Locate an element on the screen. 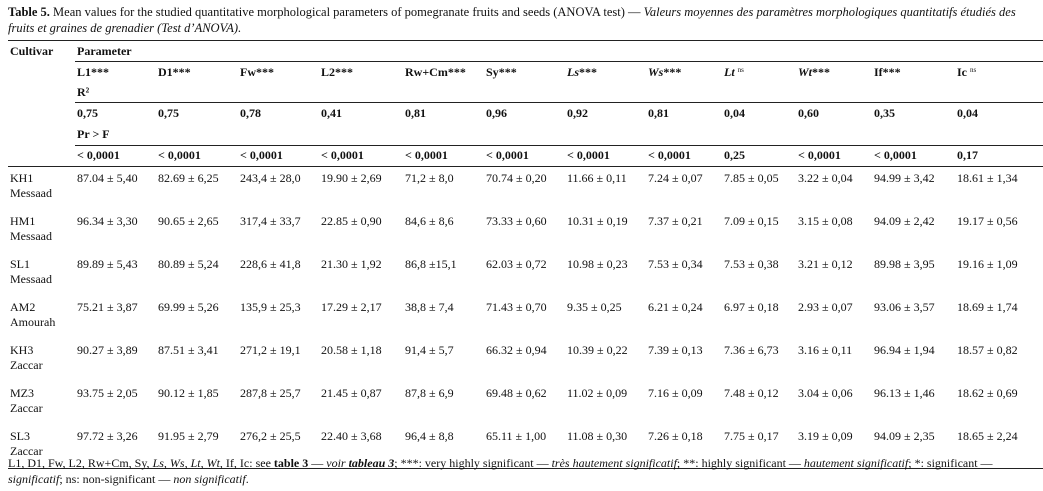 The width and height of the screenshot is (1043, 491). value-cell: 22.40 ± 3,68 is located at coordinates (361, 446).